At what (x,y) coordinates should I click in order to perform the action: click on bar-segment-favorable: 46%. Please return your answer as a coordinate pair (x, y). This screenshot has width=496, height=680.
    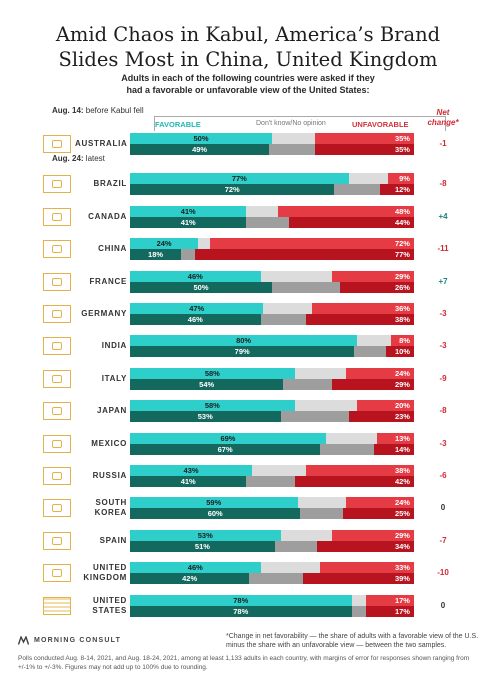
    Looking at the image, I should click on (195, 319).